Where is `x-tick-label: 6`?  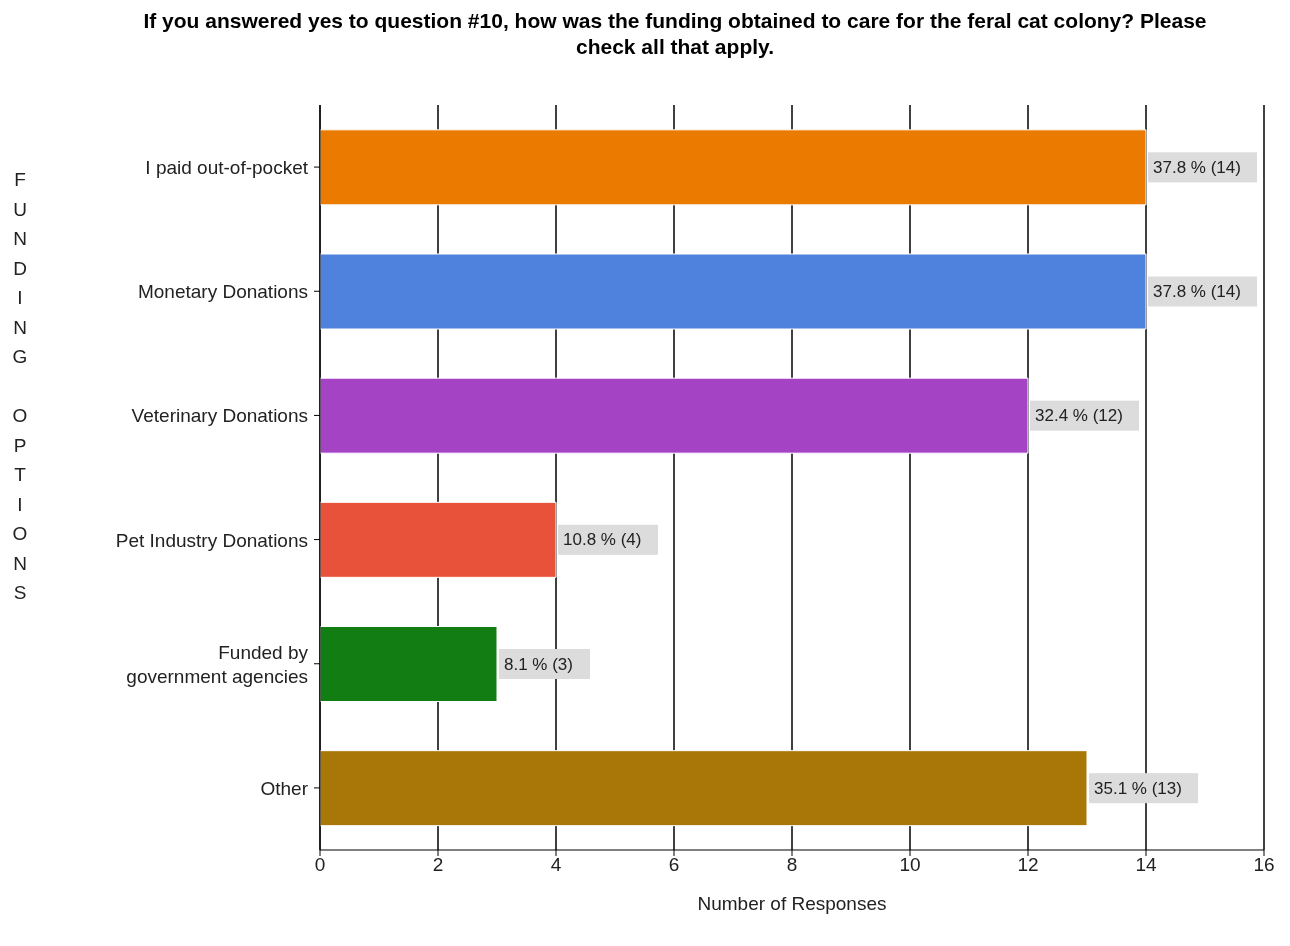
x-tick-label: 6 is located at coordinates (674, 865).